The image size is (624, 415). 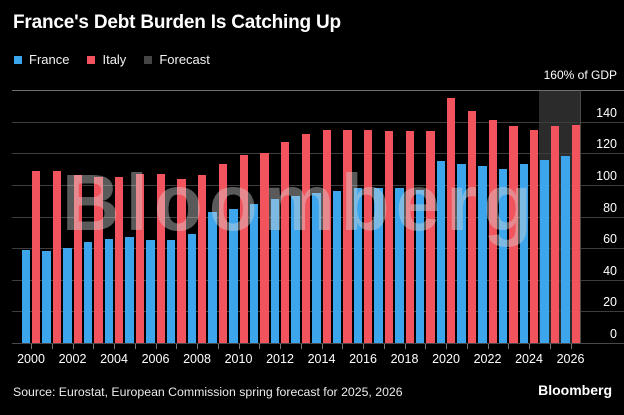 What do you see at coordinates (613, 334) in the screenshot?
I see `y-axis-tick-label: 0` at bounding box center [613, 334].